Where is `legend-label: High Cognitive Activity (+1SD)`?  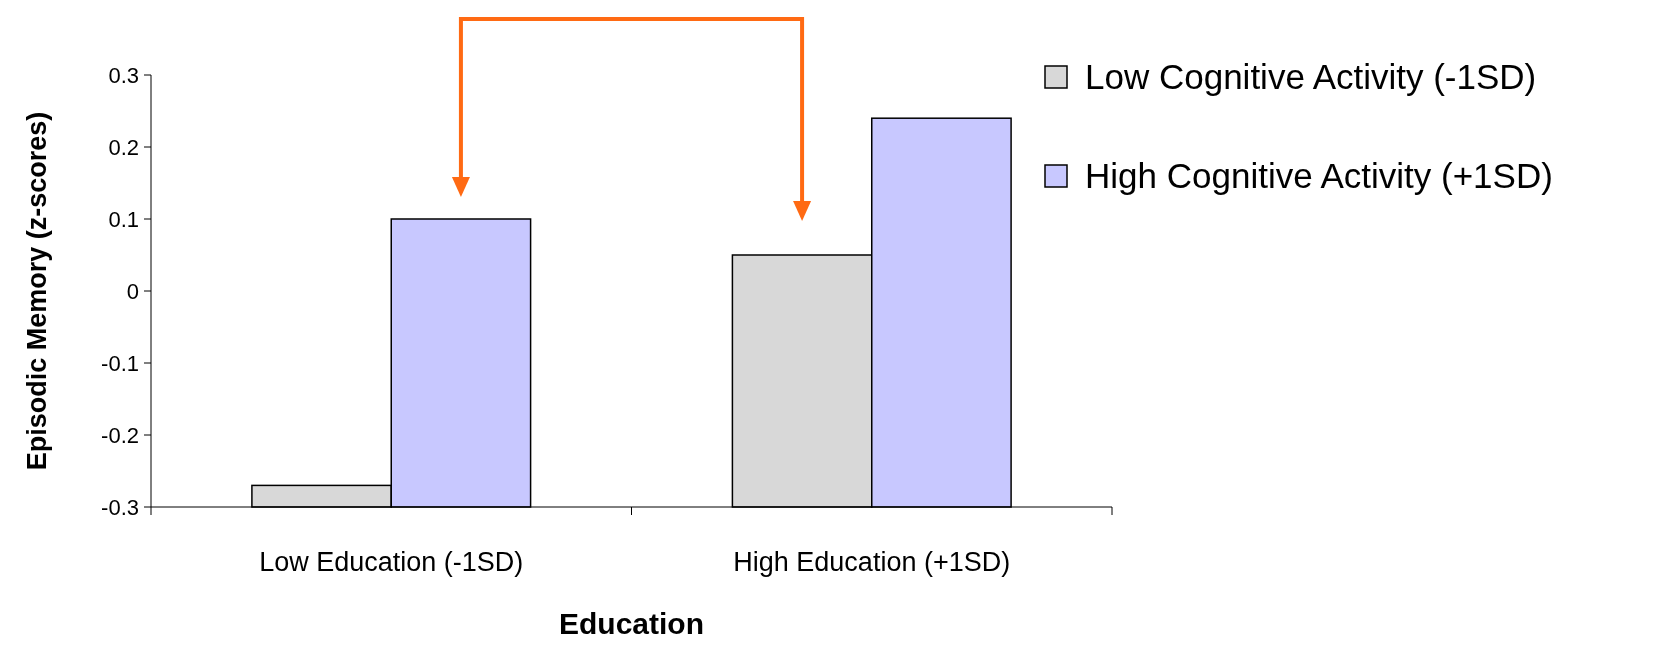
legend-label: High Cognitive Activity (+1SD) is located at coordinates (1319, 176).